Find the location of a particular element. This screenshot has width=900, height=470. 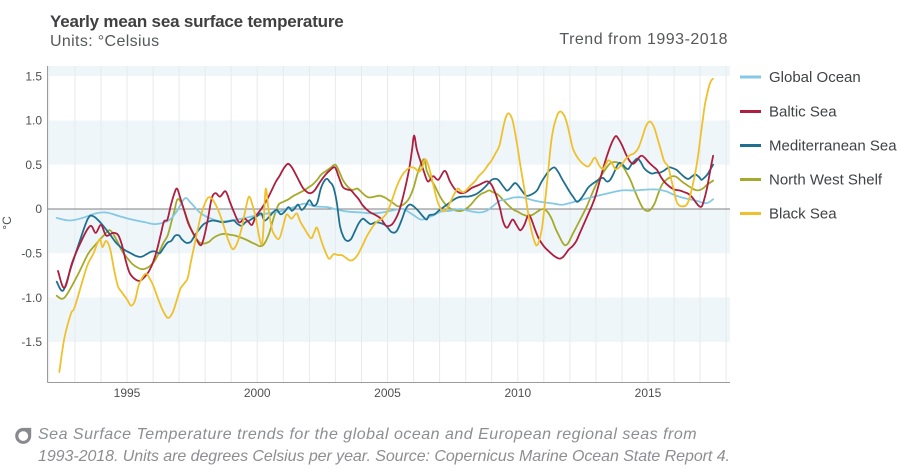

svg-text: Baltic Sea is located at coordinates (803, 112).